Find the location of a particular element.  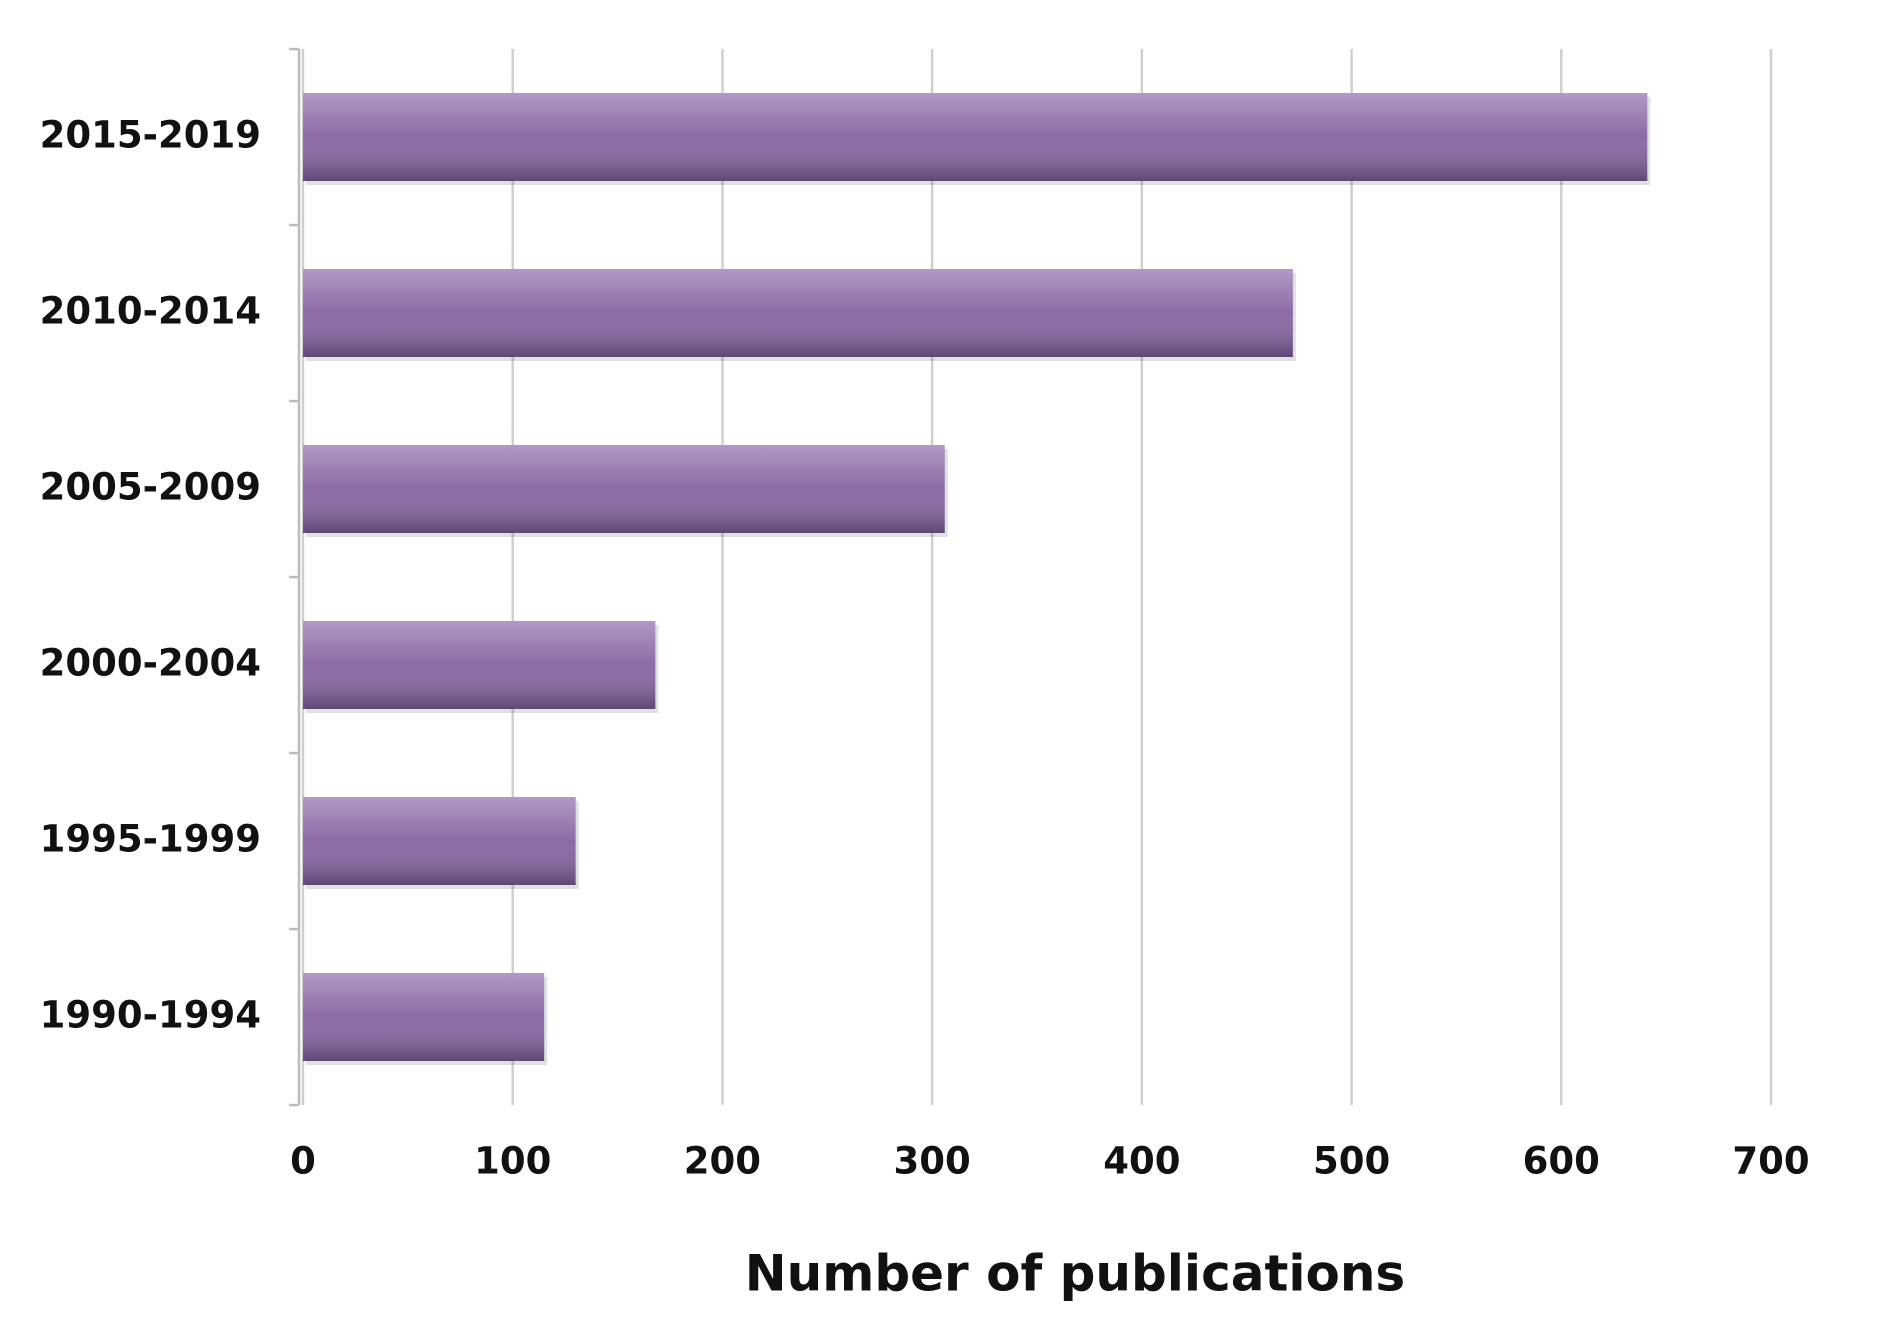

y-tick-label: 1990-1994 is located at coordinates (150, 1015).